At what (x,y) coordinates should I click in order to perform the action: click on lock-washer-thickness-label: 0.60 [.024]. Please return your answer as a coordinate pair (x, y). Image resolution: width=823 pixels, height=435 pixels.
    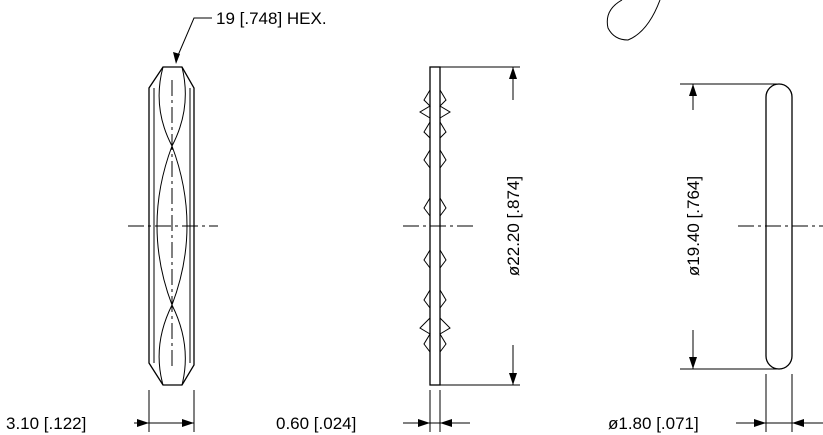
    Looking at the image, I should click on (316, 423).